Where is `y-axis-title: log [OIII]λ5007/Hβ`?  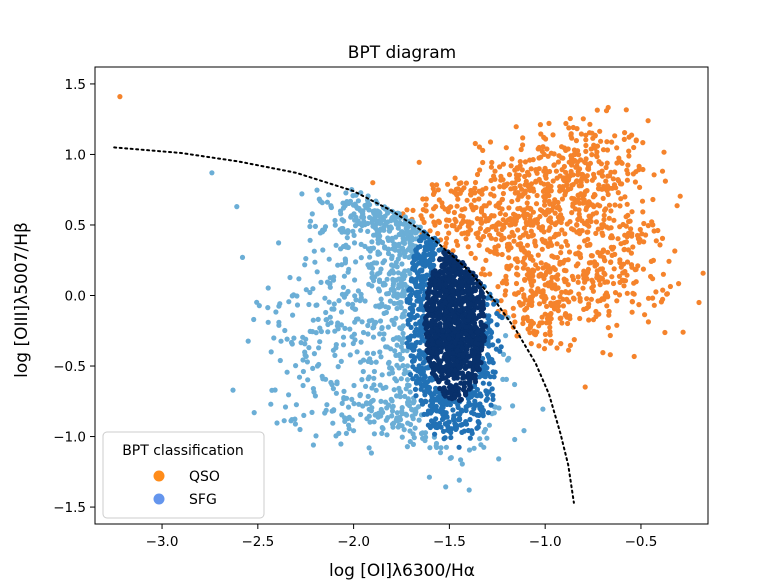 y-axis-title: log [OIII]λ5007/Hβ is located at coordinates (22, 300).